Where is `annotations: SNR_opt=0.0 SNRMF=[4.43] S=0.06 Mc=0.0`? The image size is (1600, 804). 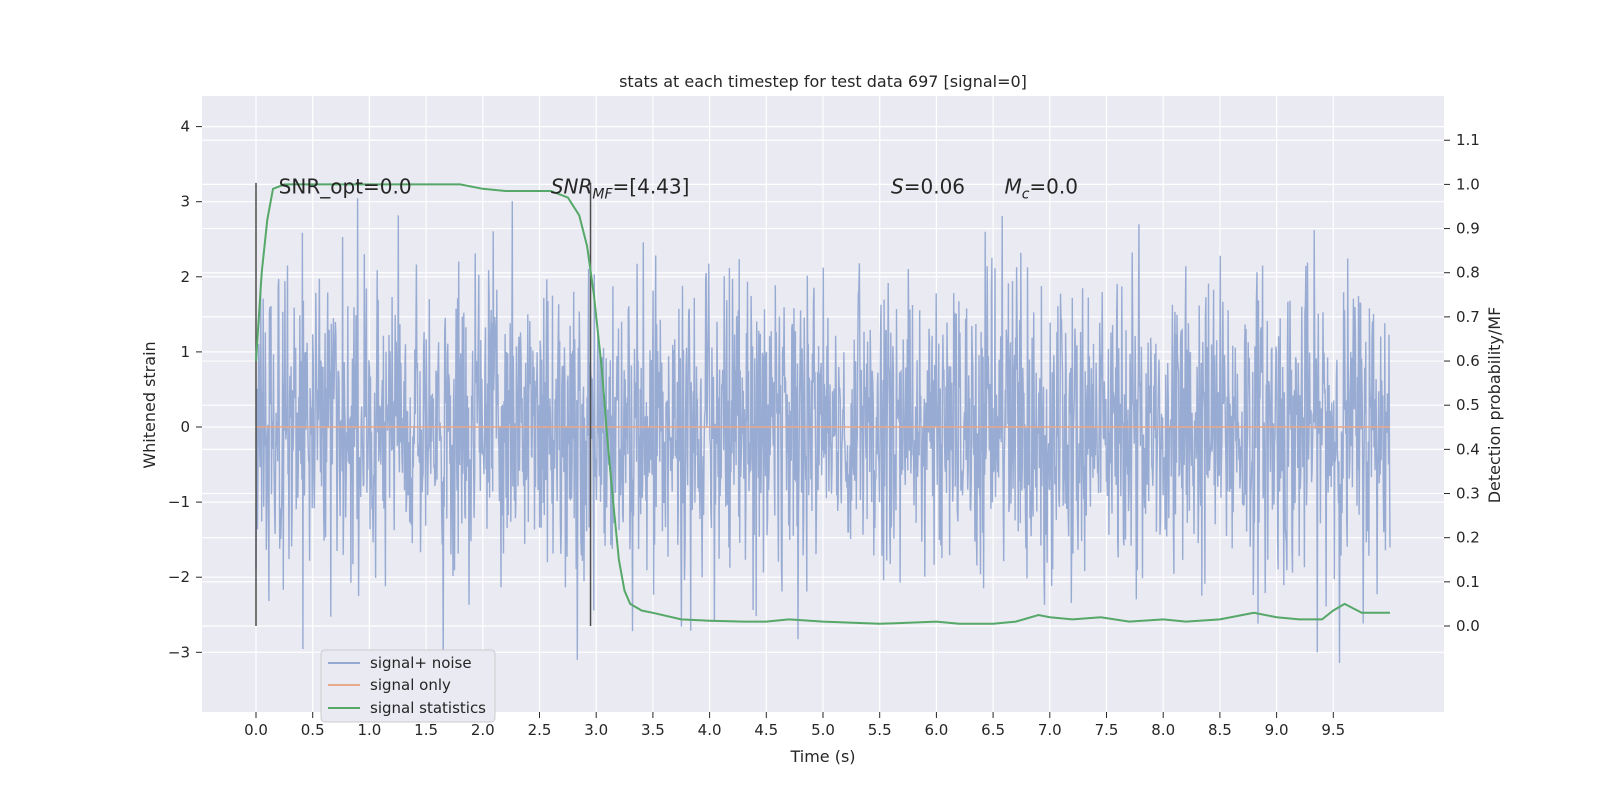 annotations: SNR_opt=0.0 SNRMF=[4.43] S=0.06 Mc=0.0 is located at coordinates (678, 189).